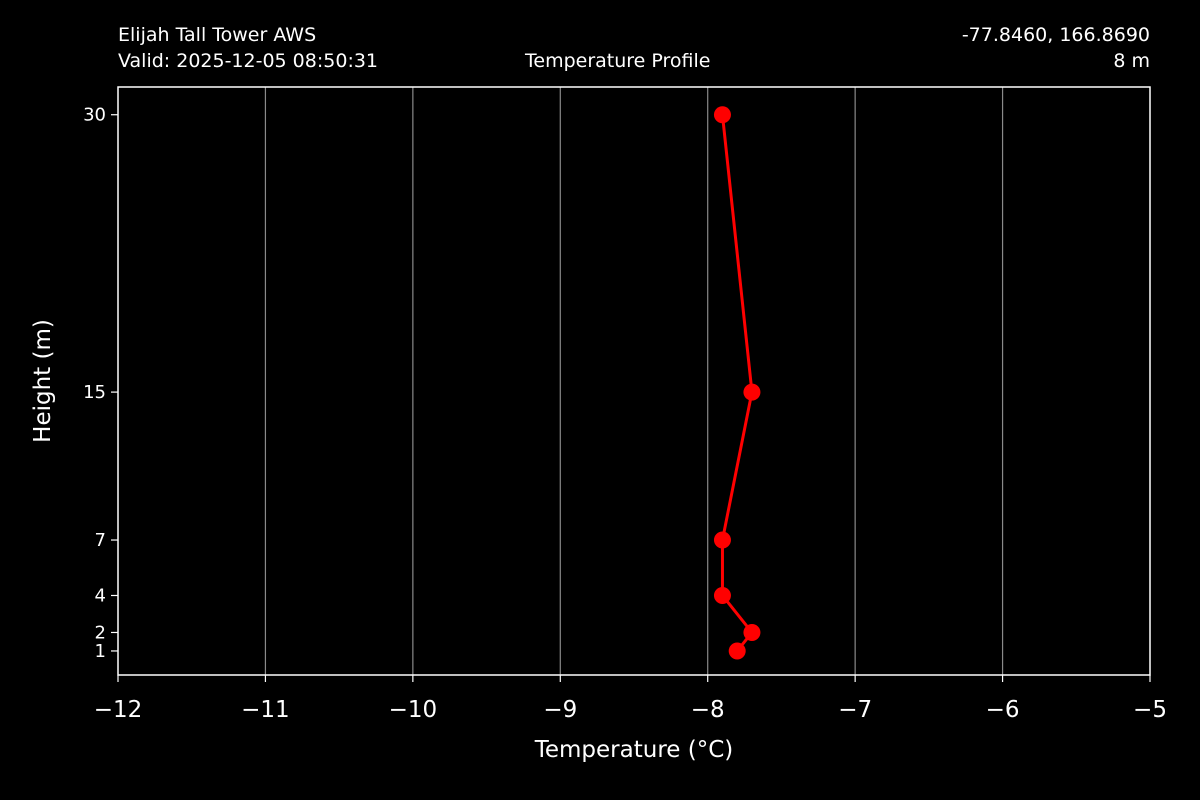 The width and height of the screenshot is (1200, 800). What do you see at coordinates (618, 61) in the screenshot?
I see `chart-title: Temperature Profile` at bounding box center [618, 61].